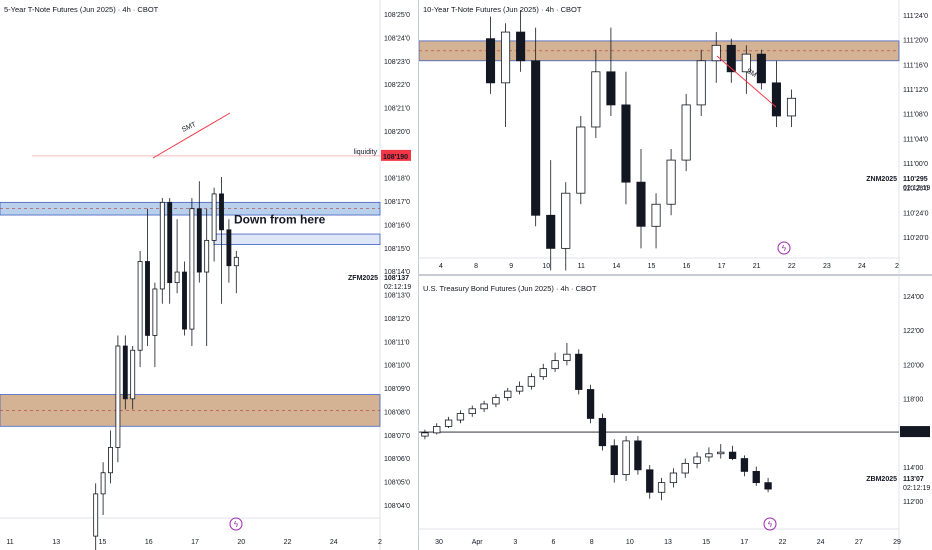 The image size is (932, 550). What do you see at coordinates (366, 152) in the screenshot?
I see `liquidity-label: liquidity` at bounding box center [366, 152].